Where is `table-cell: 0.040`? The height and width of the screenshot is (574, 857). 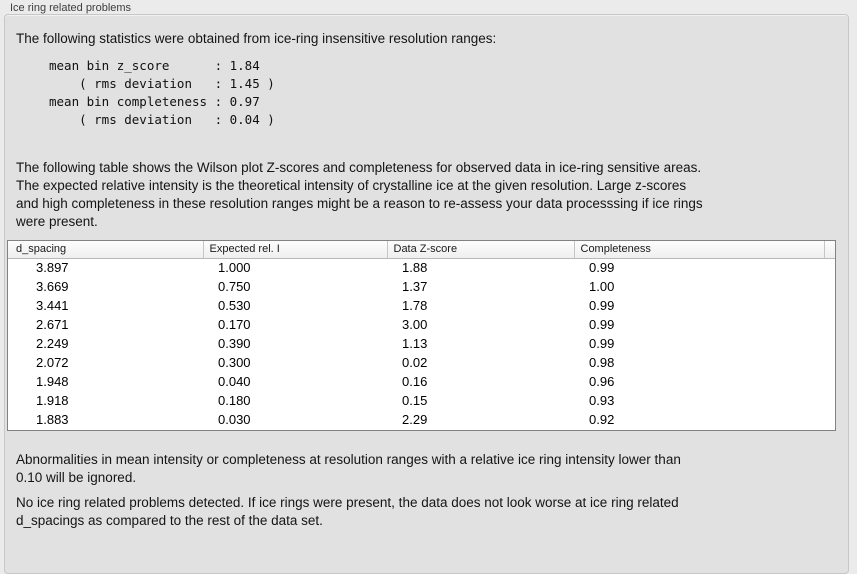 table-cell: 0.040 is located at coordinates (234, 381).